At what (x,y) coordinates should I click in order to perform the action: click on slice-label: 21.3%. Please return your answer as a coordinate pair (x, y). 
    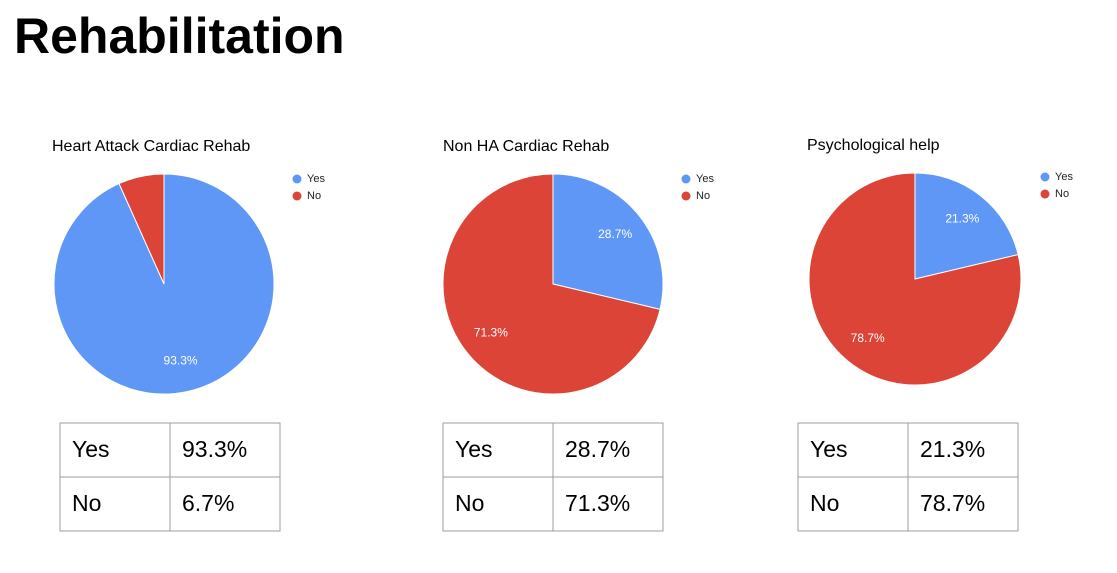
    Looking at the image, I should click on (962, 218).